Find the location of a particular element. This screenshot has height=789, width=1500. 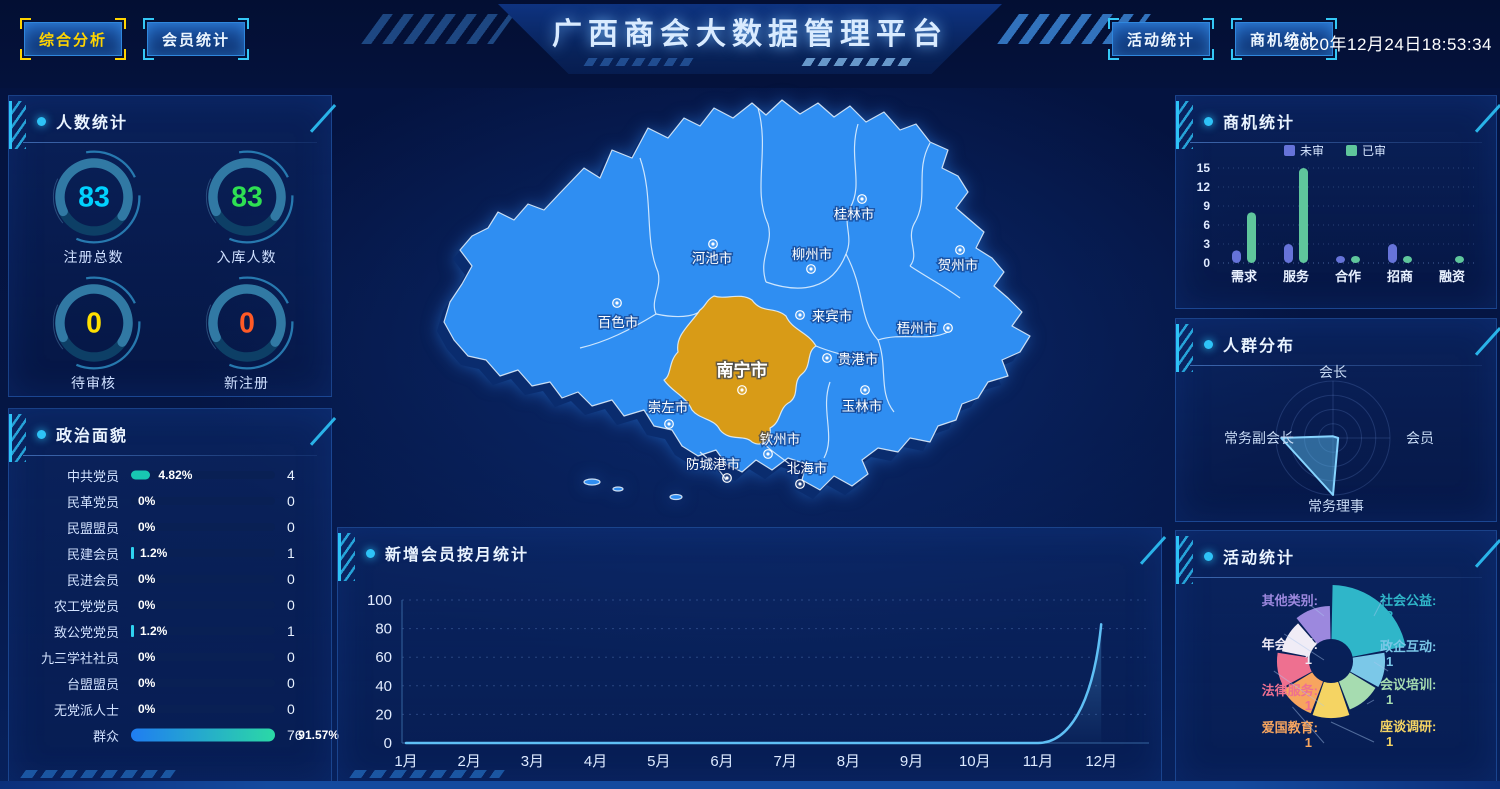

map-city: 贵港市 is located at coordinates (851, 359).